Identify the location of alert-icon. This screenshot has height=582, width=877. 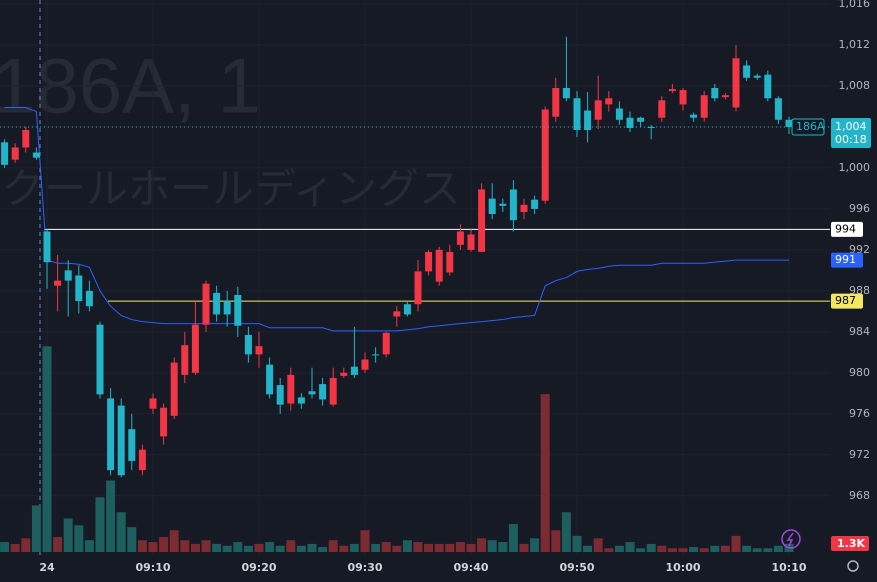
(791, 539).